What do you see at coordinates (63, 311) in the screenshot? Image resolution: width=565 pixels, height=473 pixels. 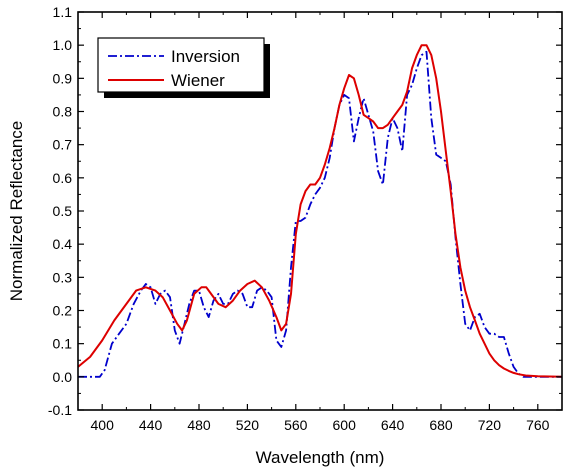 I see `y-tick-label: 0.2` at bounding box center [63, 311].